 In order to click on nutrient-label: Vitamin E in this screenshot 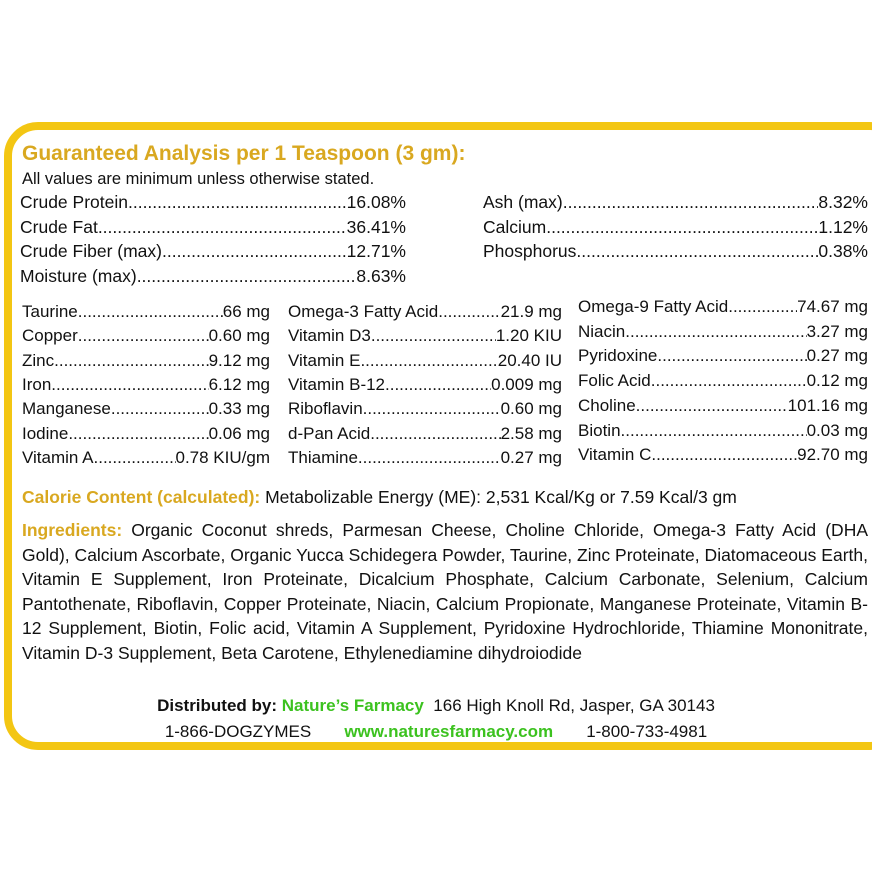, I will do `click(324, 360)`.